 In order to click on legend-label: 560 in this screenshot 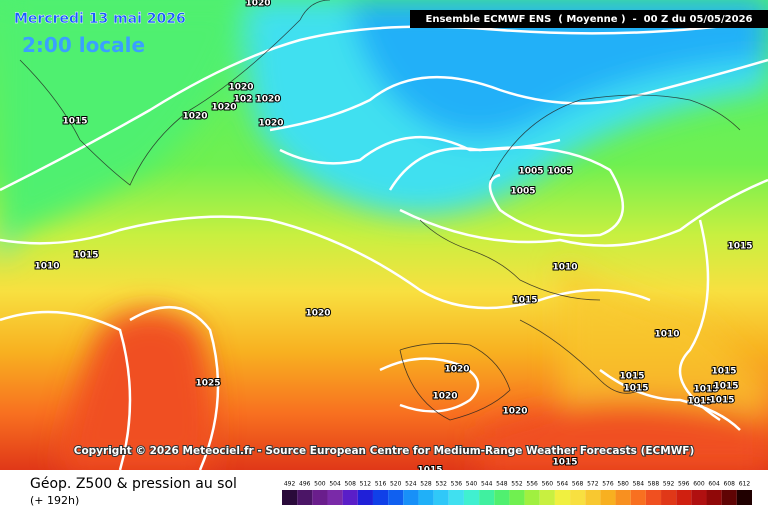, I will do `click(548, 484)`.